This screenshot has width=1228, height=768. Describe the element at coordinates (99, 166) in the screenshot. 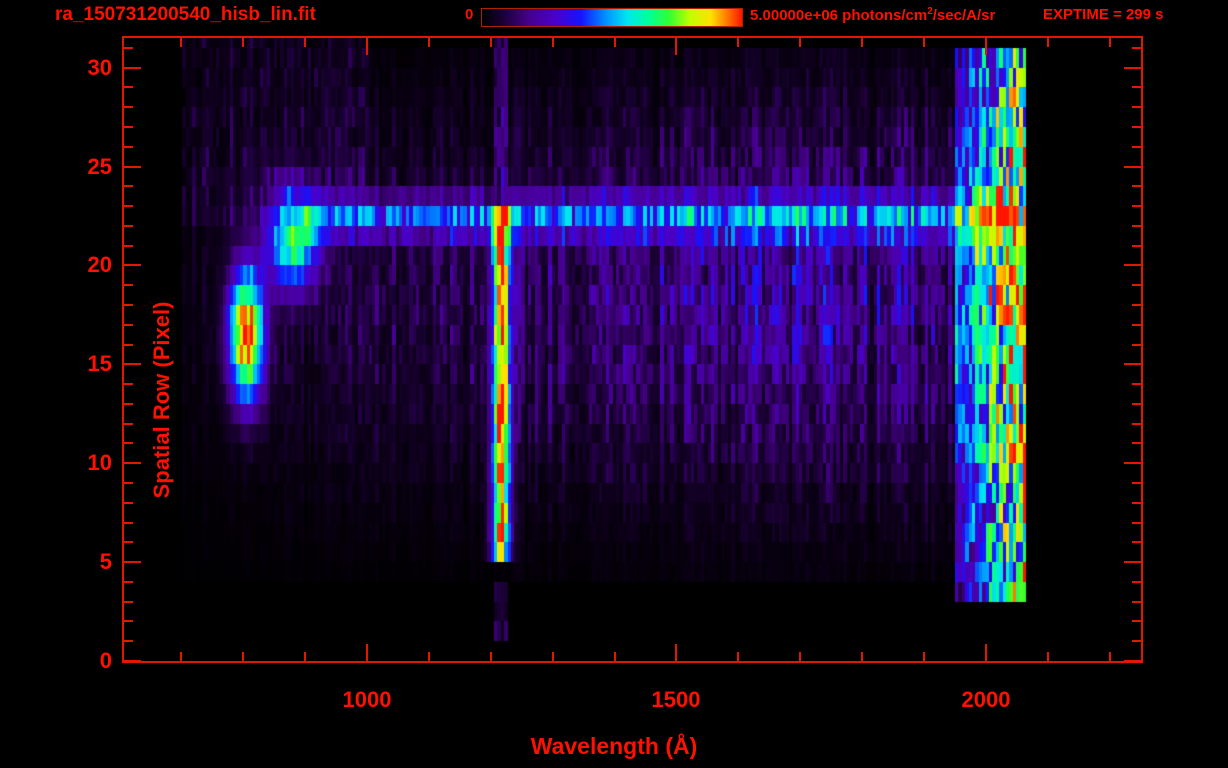

I see `y-tick-label: 25` at that location.